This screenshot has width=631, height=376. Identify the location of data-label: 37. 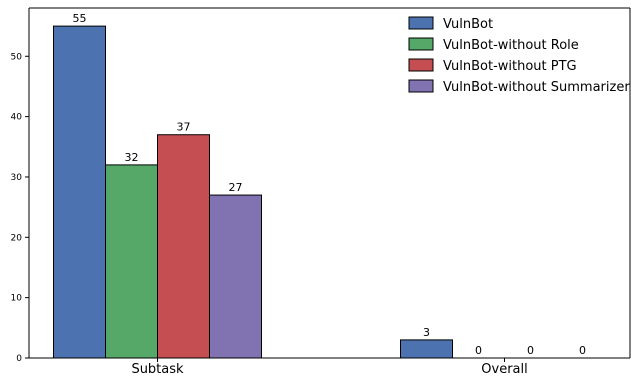
(184, 127).